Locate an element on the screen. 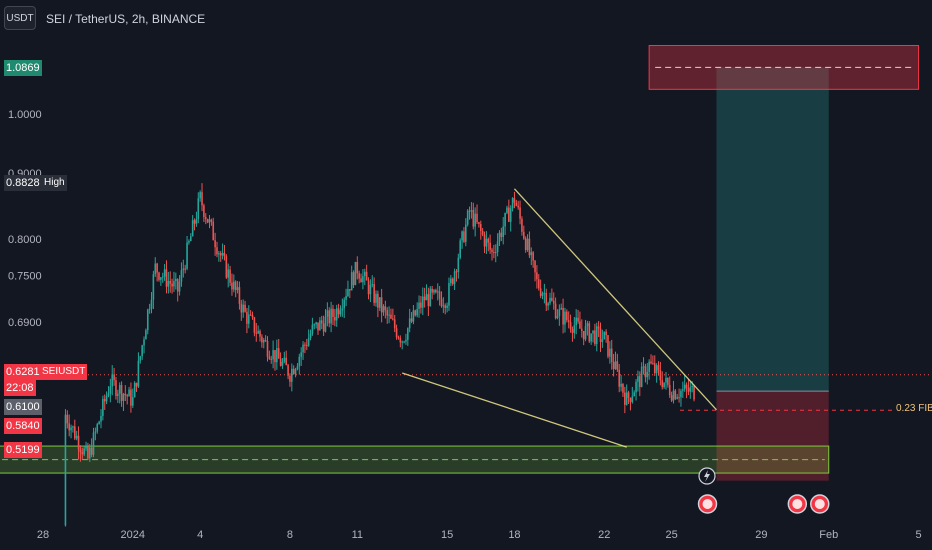  time-axis: 28 2024 4 8 11 15 18 22 25 29 Feb 5 is located at coordinates (479, 535).